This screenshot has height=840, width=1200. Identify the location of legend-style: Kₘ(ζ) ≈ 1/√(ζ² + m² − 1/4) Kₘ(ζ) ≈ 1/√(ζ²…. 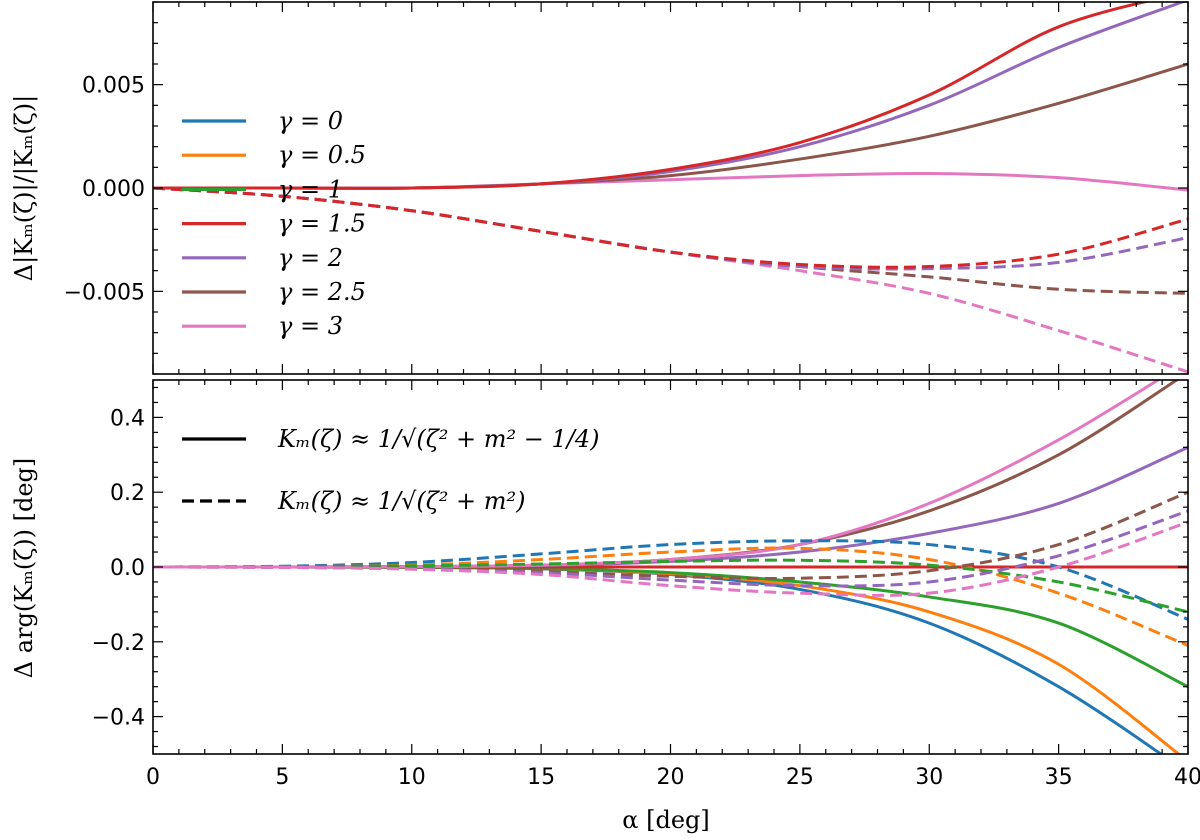
(391, 470).